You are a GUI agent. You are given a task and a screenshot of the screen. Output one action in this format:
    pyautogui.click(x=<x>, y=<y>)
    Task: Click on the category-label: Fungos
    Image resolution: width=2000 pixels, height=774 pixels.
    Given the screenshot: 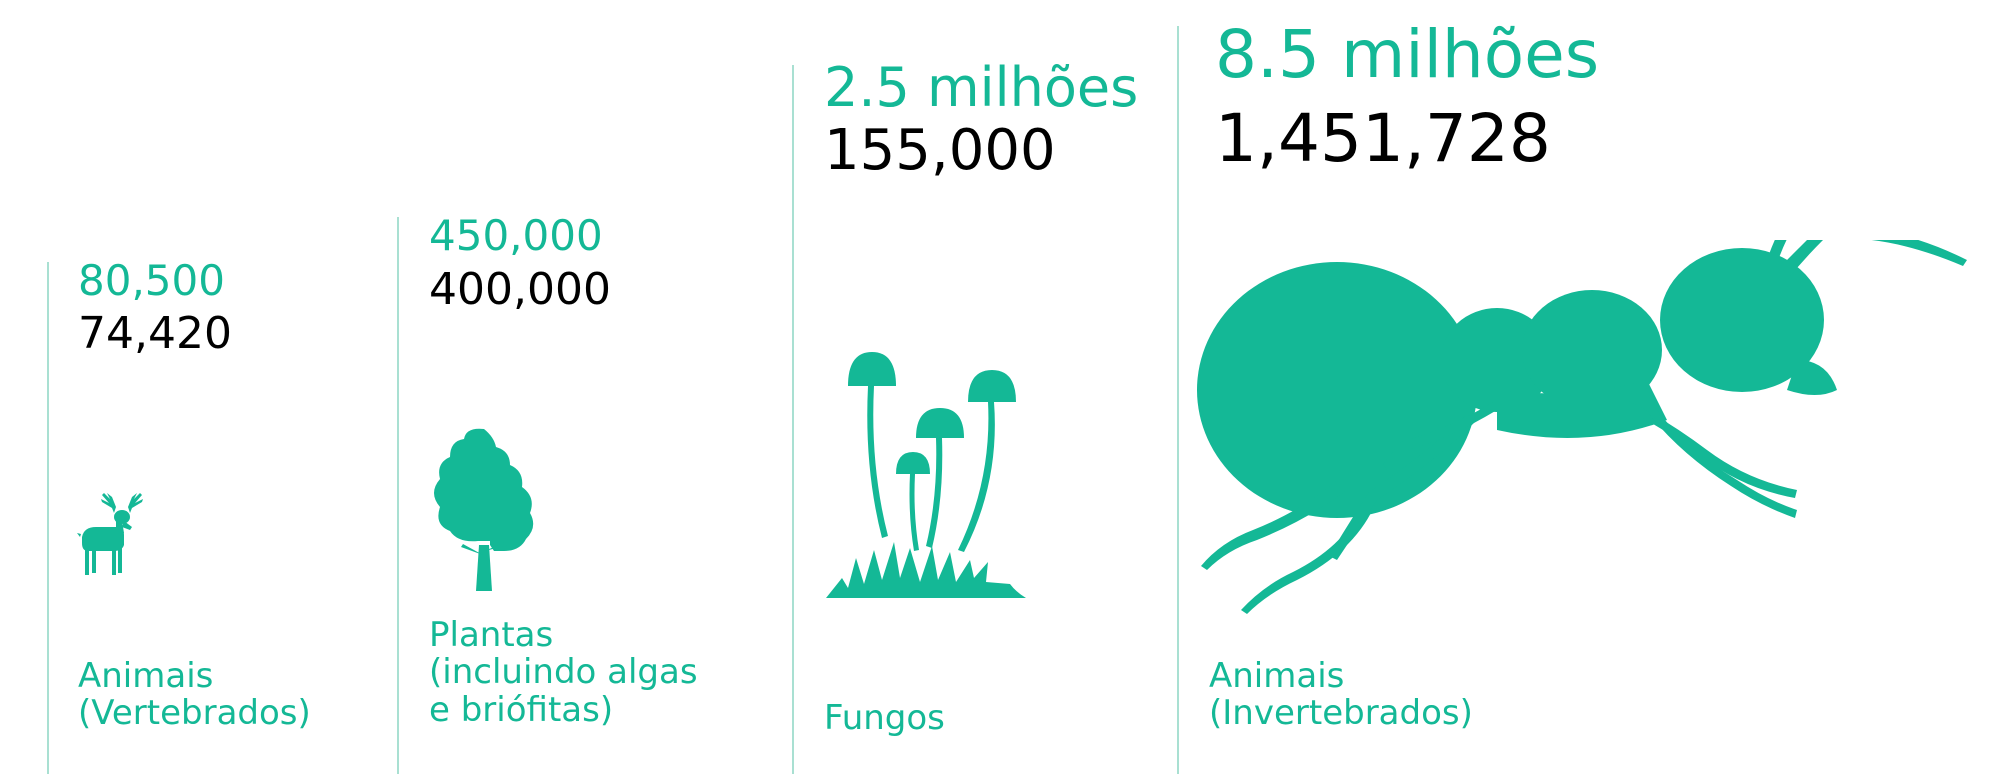 What is the action you would take?
    pyautogui.click(x=884, y=718)
    